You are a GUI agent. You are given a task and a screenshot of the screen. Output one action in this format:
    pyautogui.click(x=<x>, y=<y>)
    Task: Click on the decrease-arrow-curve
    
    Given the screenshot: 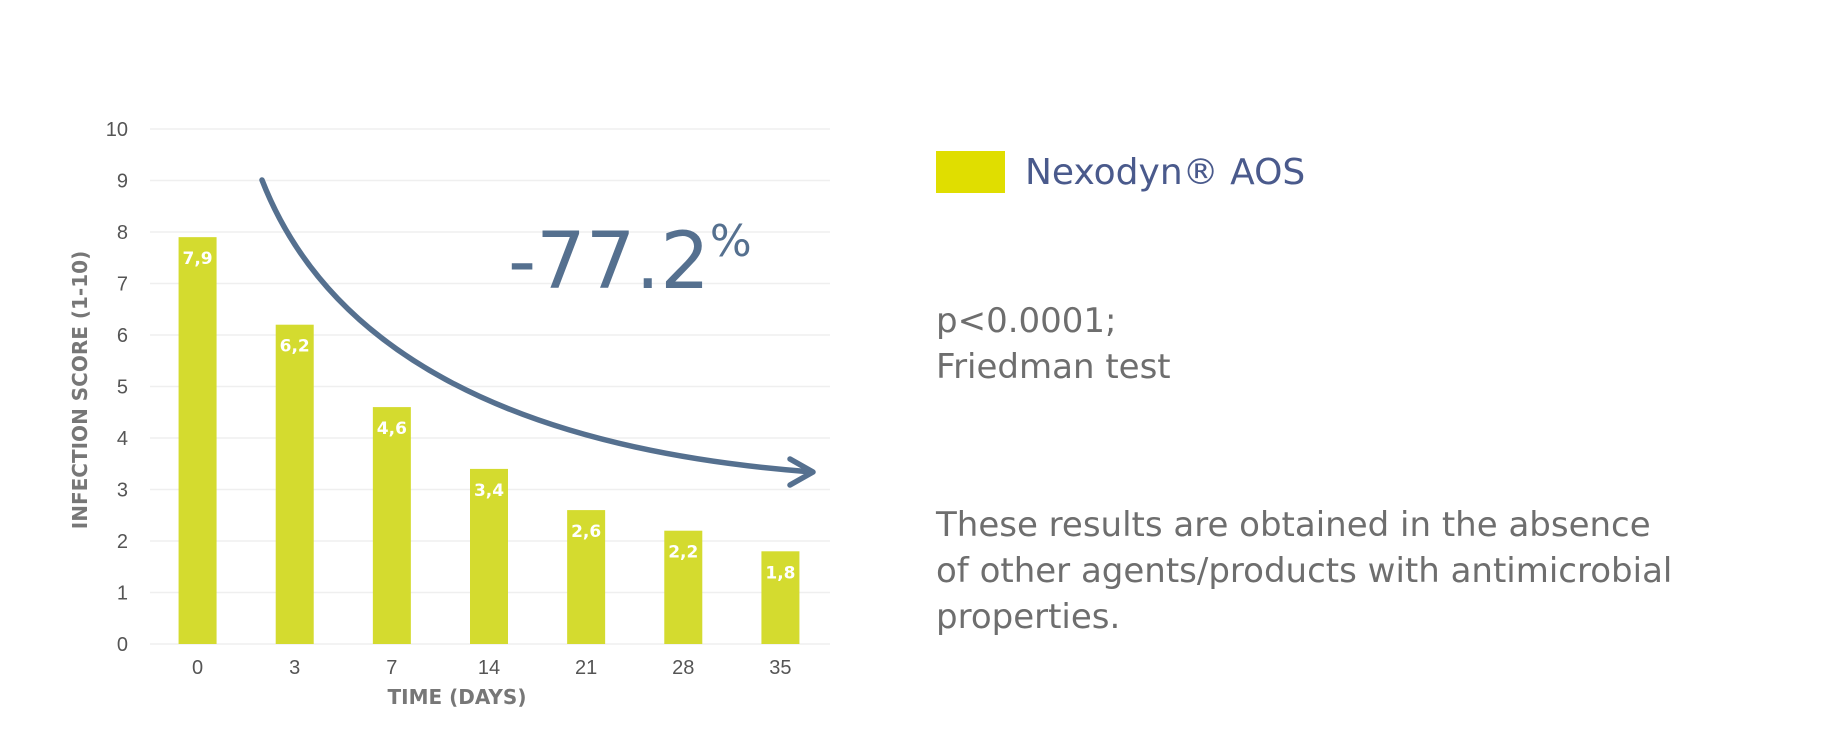 What is the action you would take?
    pyautogui.click(x=537, y=326)
    